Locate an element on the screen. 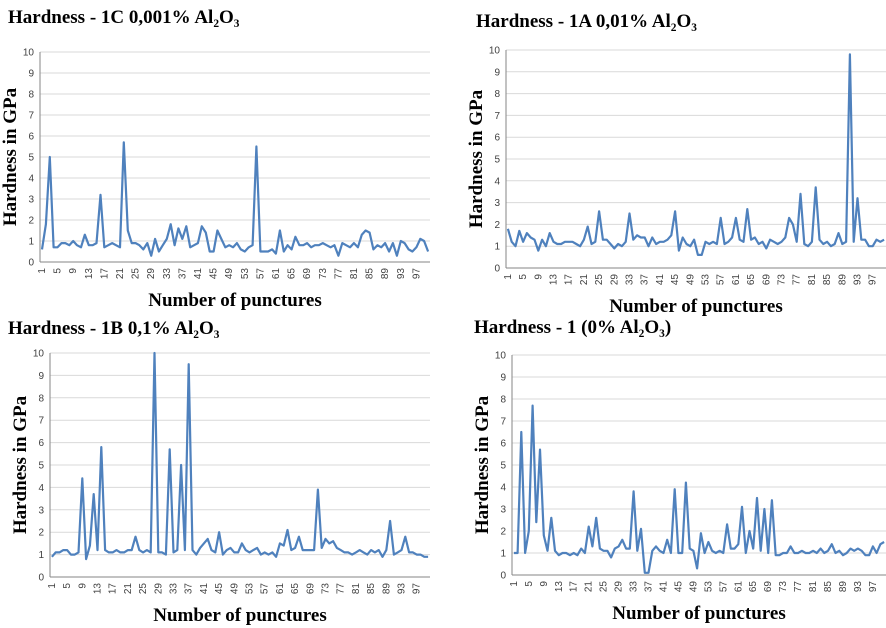 The height and width of the screenshot is (628, 886). chart-title: Hardness - 1C 0,001% Al₂O₃ is located at coordinates (124, 17).